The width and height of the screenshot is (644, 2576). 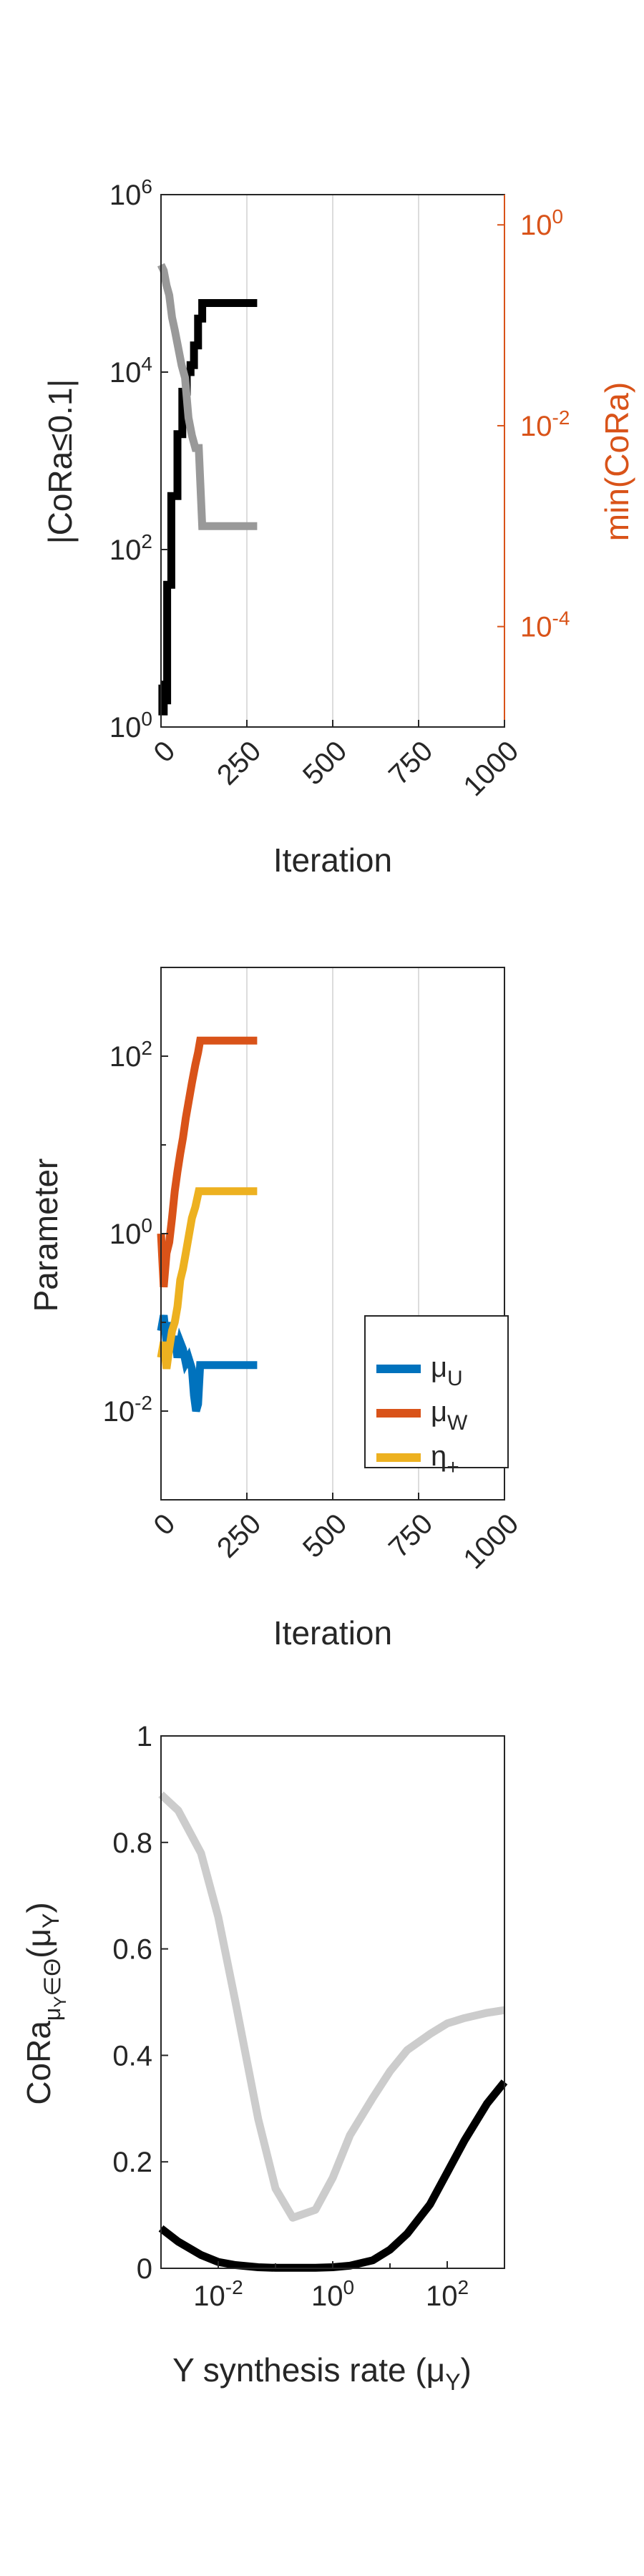 I want to click on p2-x-axis-label: Iteration, so click(x=332, y=1633).